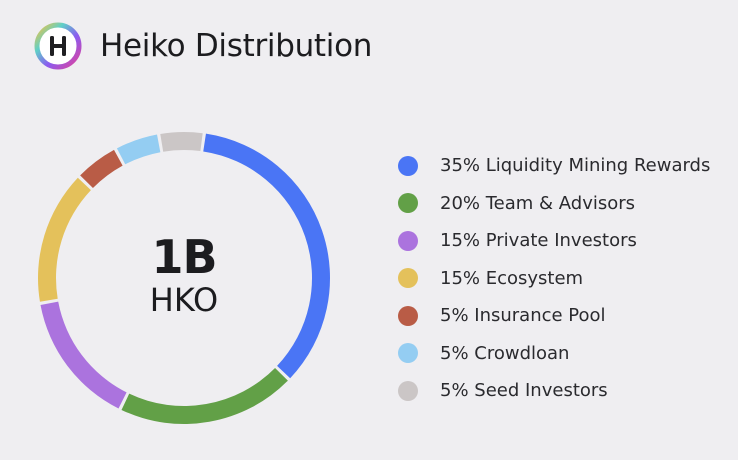  I want to click on legend-item: 5% Insurance Pool, so click(554, 316).